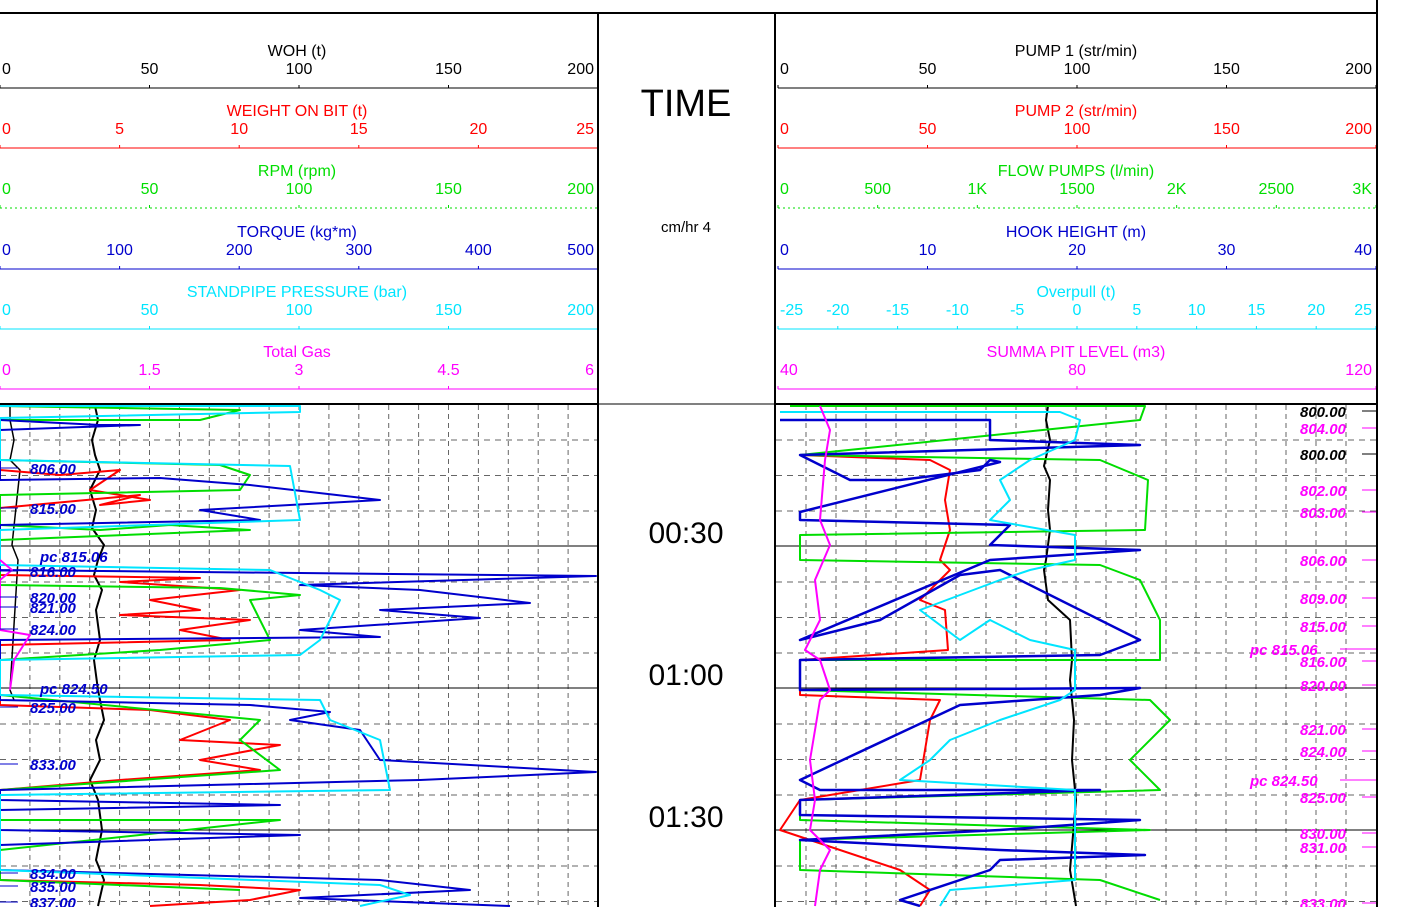  What do you see at coordinates (53, 901) in the screenshot?
I see `left-depth-label: 837.00` at bounding box center [53, 901].